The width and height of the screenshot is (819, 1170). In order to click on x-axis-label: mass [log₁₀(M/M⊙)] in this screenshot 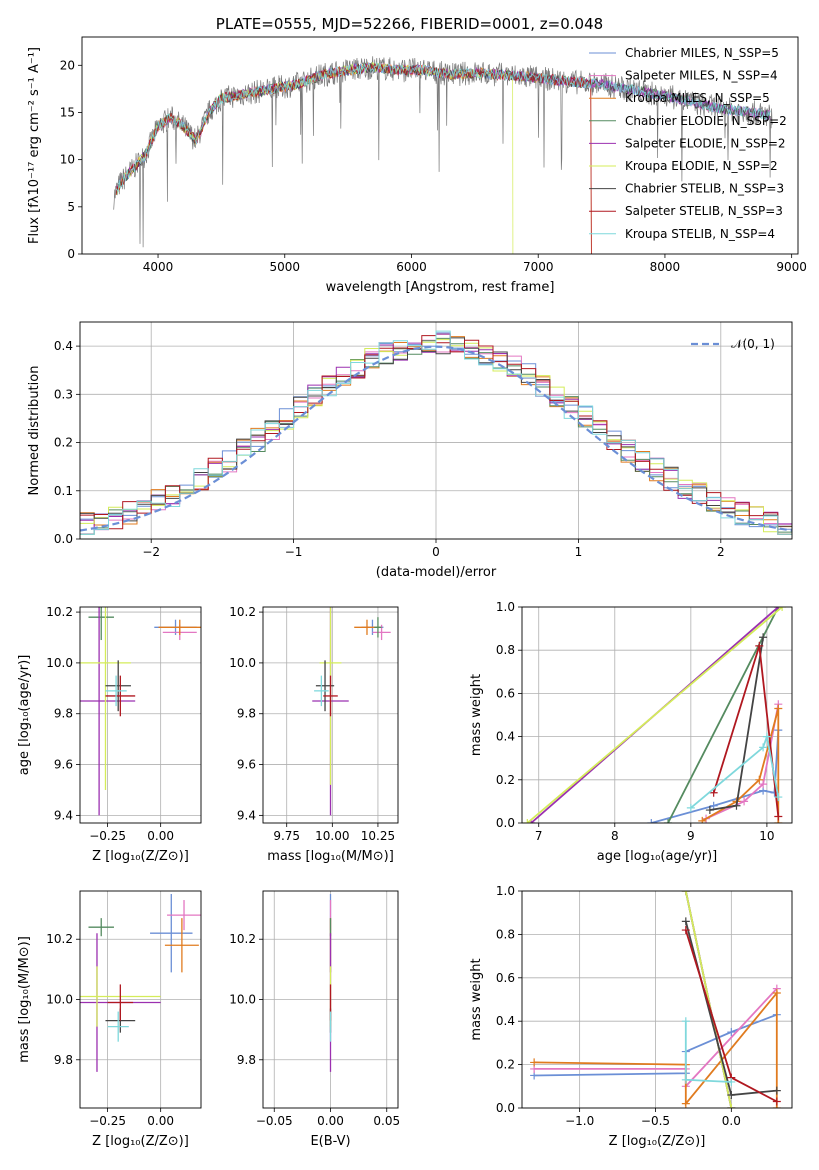, I will do `click(330, 856)`.